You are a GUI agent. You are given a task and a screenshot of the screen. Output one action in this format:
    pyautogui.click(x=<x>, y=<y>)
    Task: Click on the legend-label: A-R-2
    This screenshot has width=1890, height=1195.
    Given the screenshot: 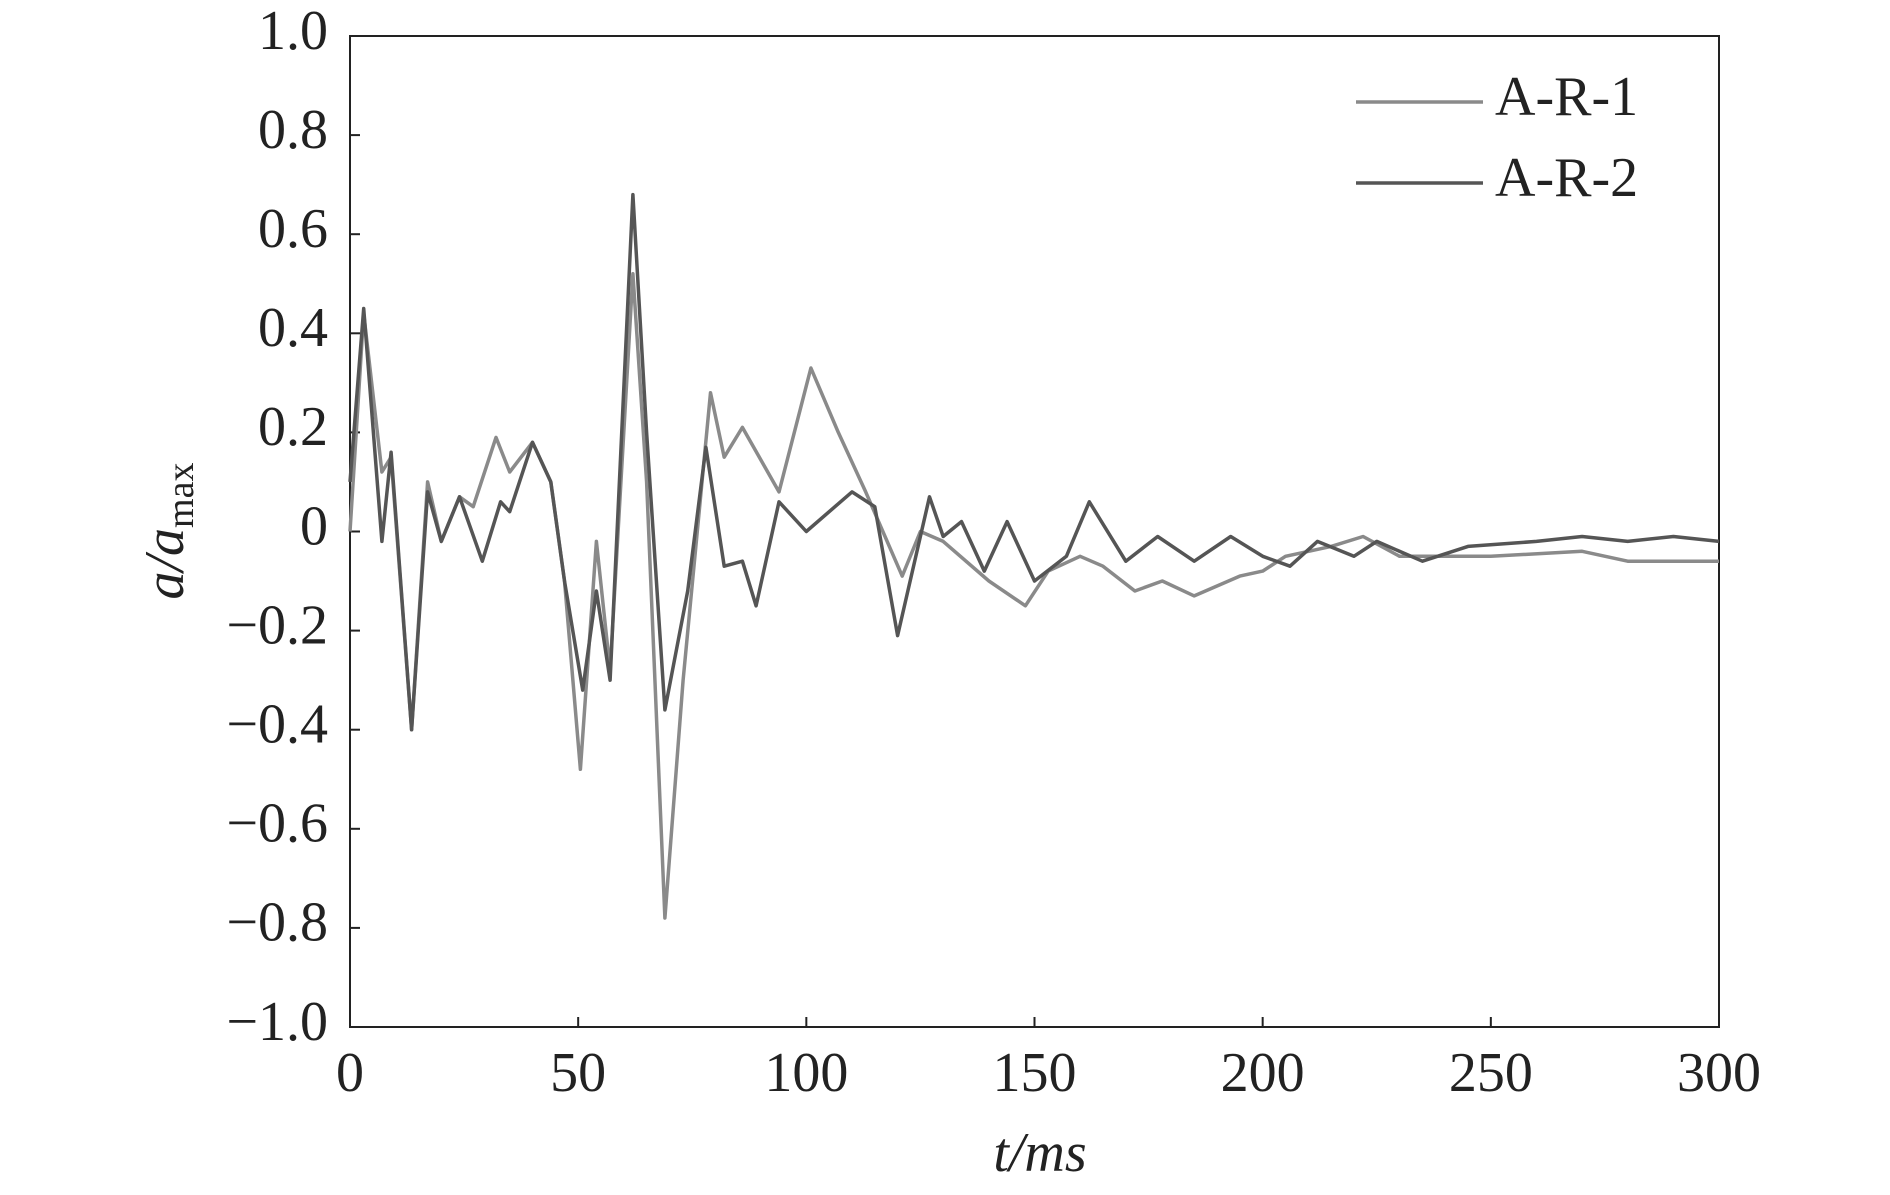 What is the action you would take?
    pyautogui.click(x=1566, y=178)
    